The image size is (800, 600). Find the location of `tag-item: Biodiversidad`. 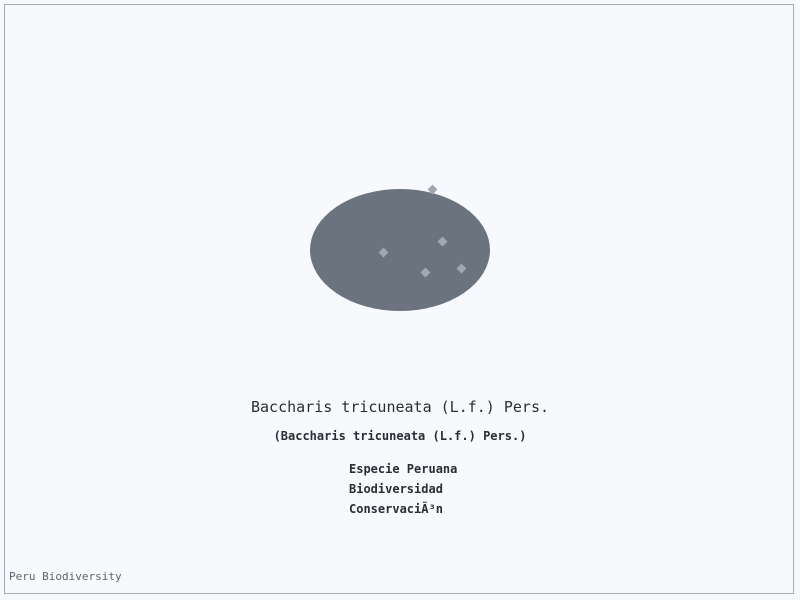

tag-item: Biodiversidad is located at coordinates (396, 489).